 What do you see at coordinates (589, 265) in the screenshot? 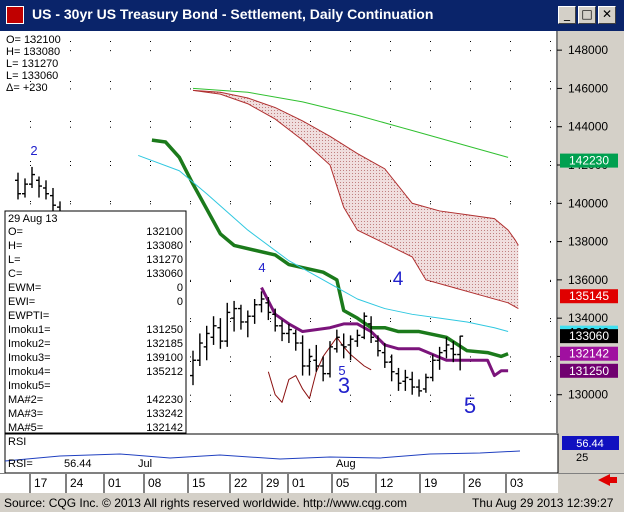
I see `price-badges: 142230135145133242133060132142131250` at bounding box center [589, 265].